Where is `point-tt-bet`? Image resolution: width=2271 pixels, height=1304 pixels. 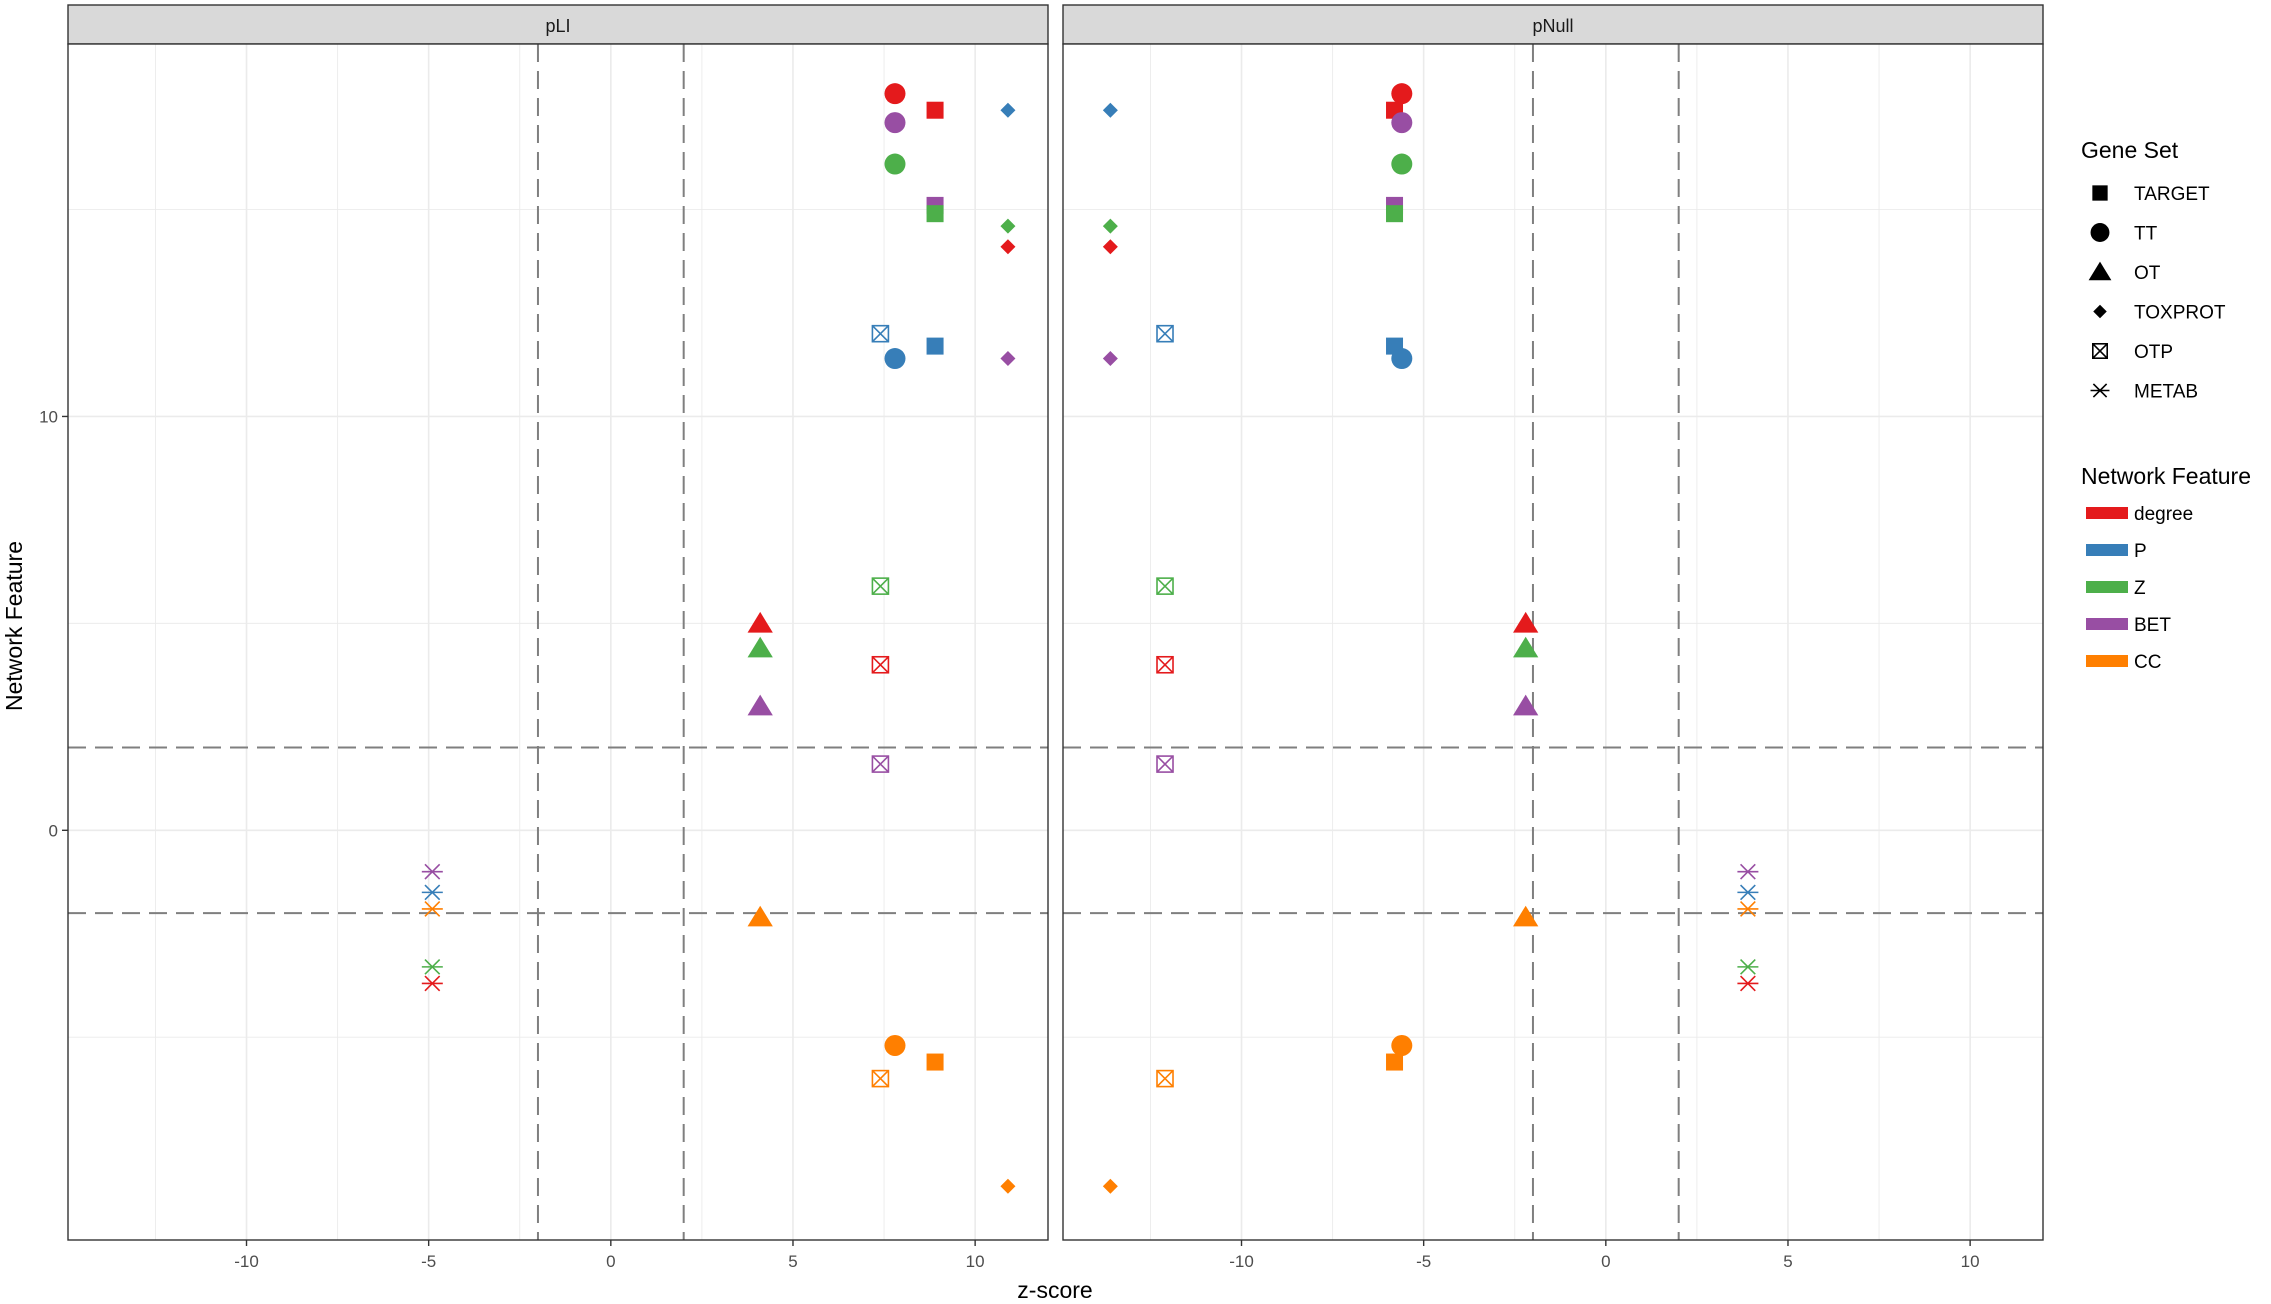
point-tt-bet is located at coordinates (895, 123).